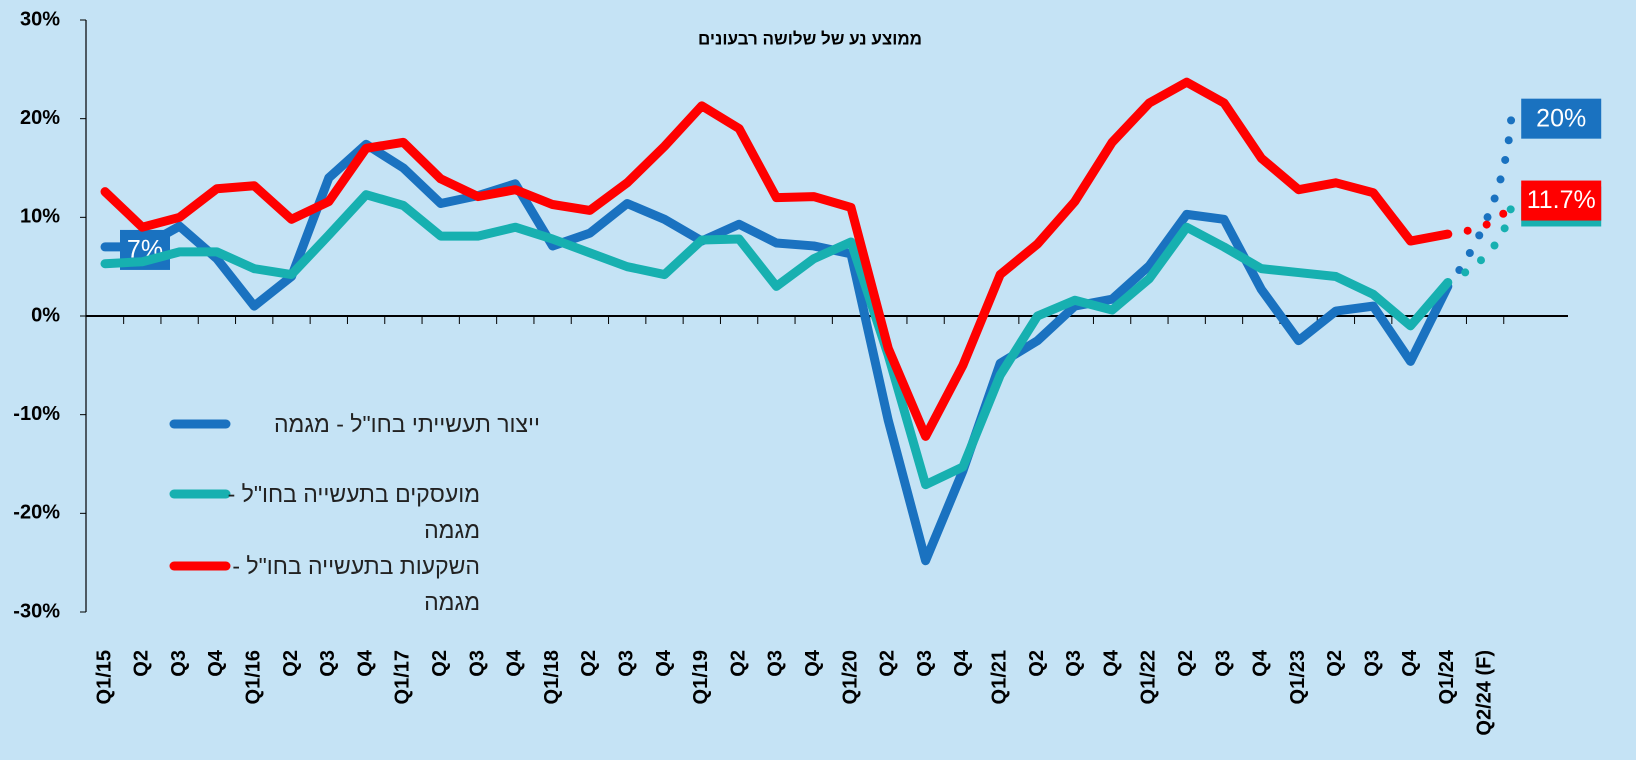 This screenshot has width=1636, height=760. I want to click on value-label: 20%, so click(1561, 118).